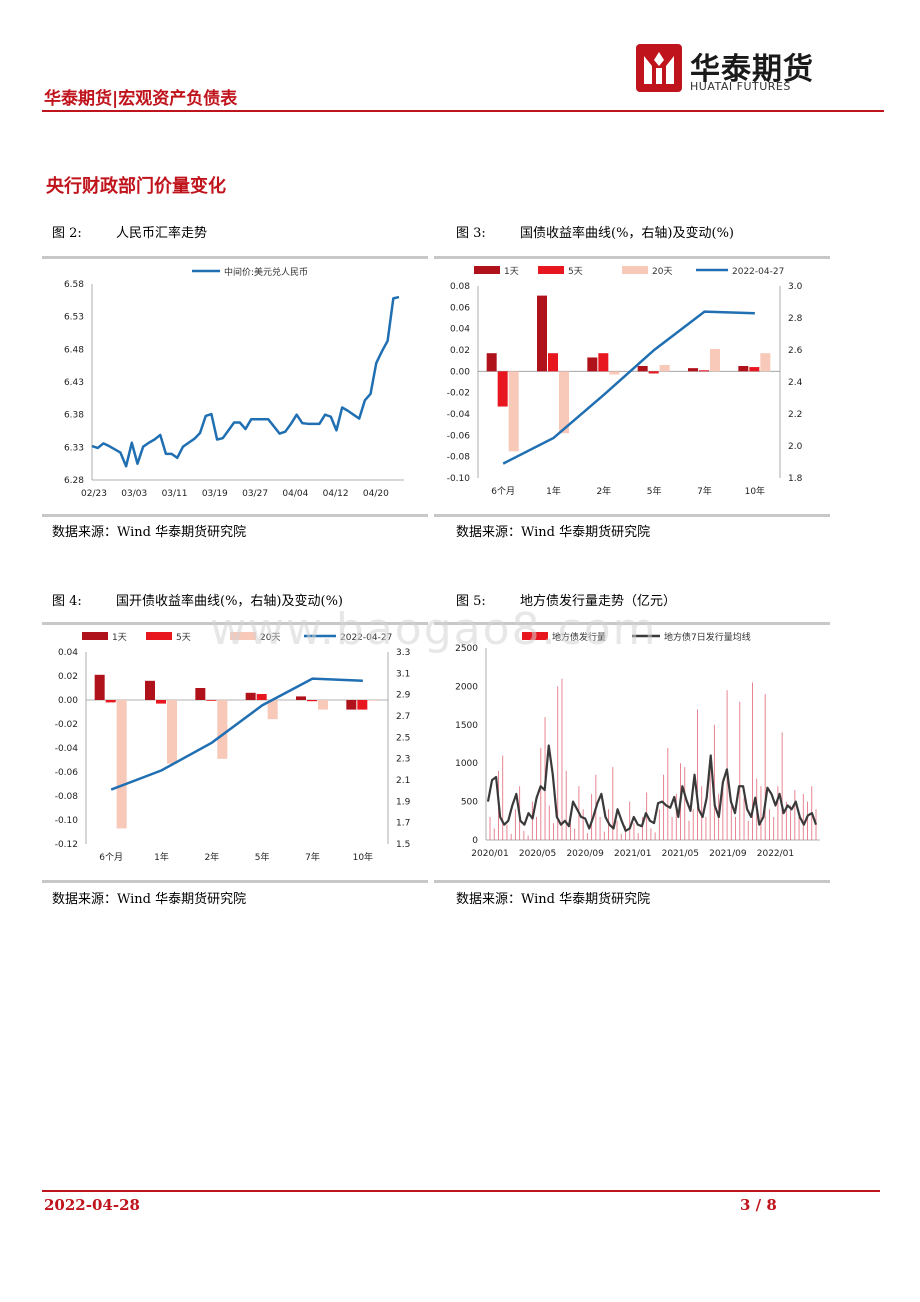 This screenshot has width=920, height=1302. I want to click on y-tick-label: 6.33, so click(74, 448).